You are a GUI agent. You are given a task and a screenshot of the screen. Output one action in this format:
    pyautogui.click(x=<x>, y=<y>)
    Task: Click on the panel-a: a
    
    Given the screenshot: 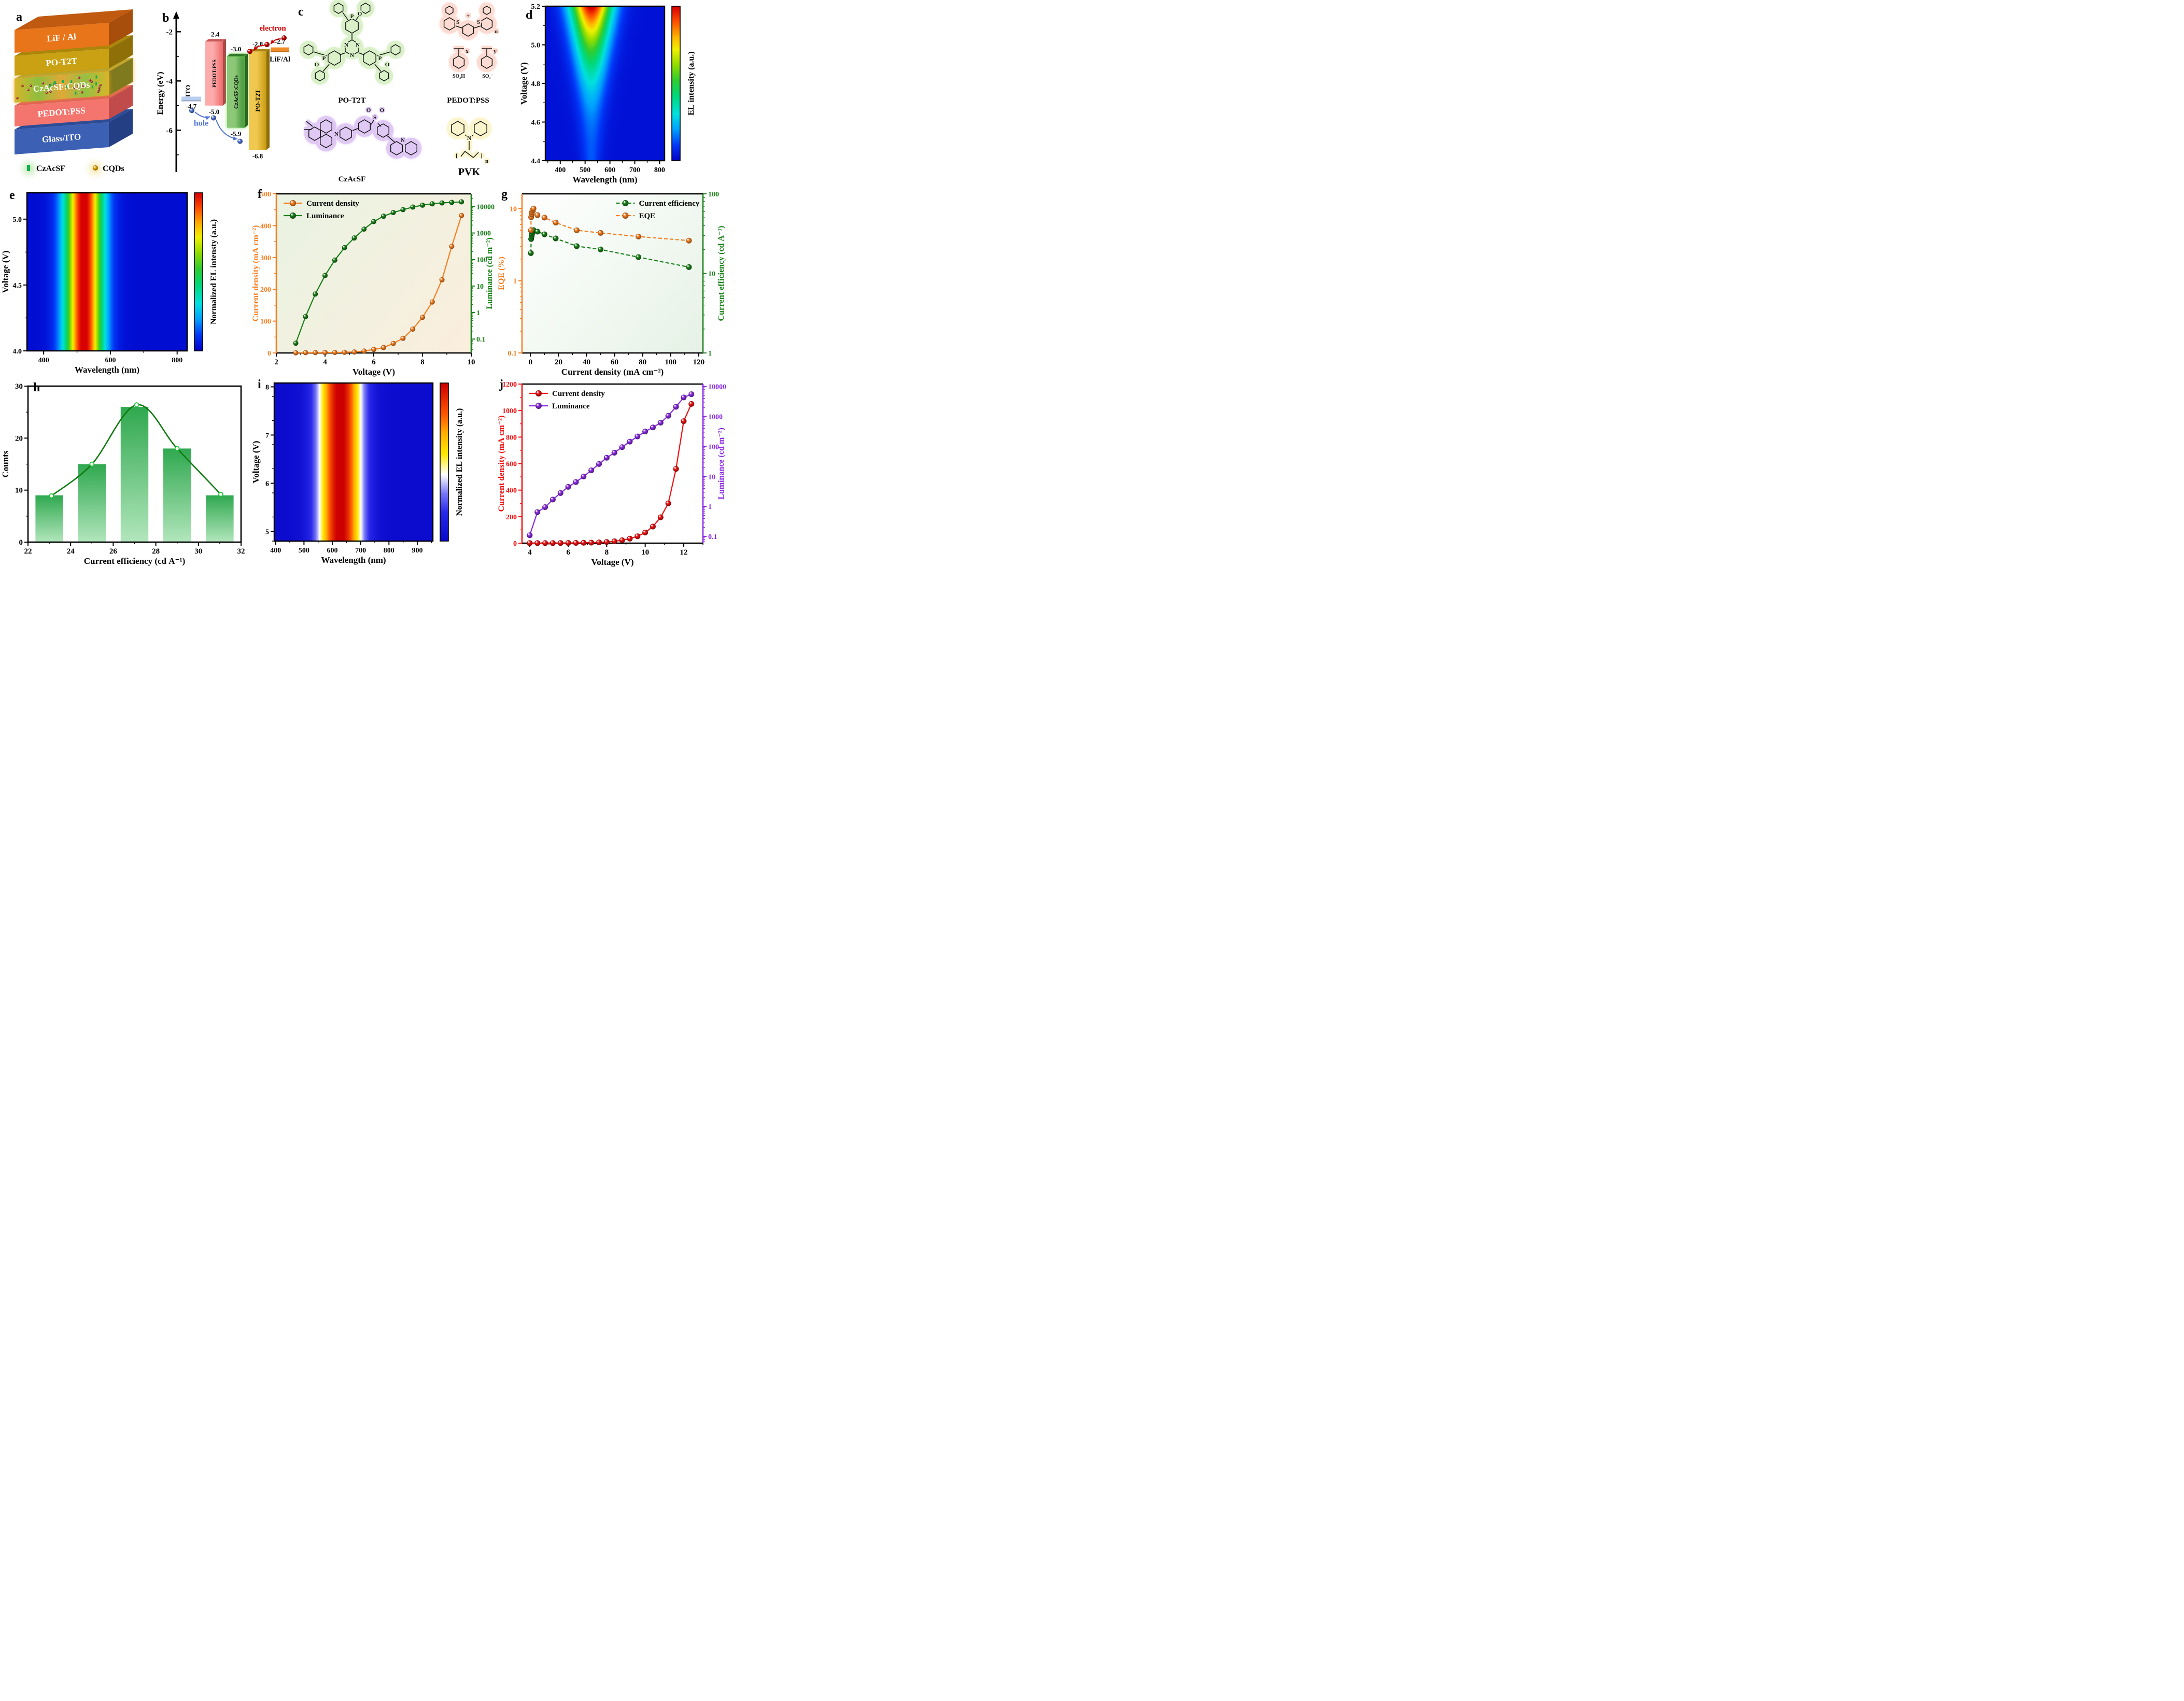 What is the action you would take?
    pyautogui.click(x=78, y=93)
    